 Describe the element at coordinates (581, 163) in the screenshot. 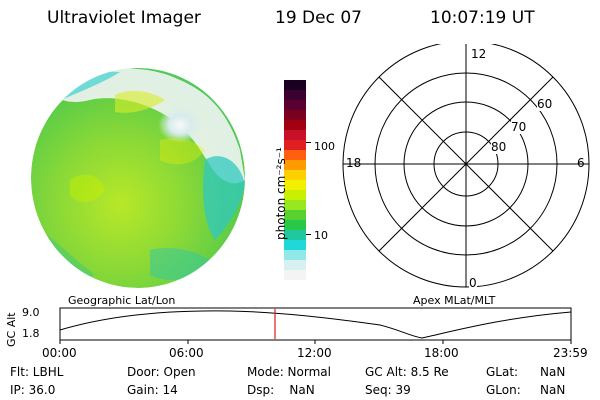

I see `mlt-label-6: 6` at that location.